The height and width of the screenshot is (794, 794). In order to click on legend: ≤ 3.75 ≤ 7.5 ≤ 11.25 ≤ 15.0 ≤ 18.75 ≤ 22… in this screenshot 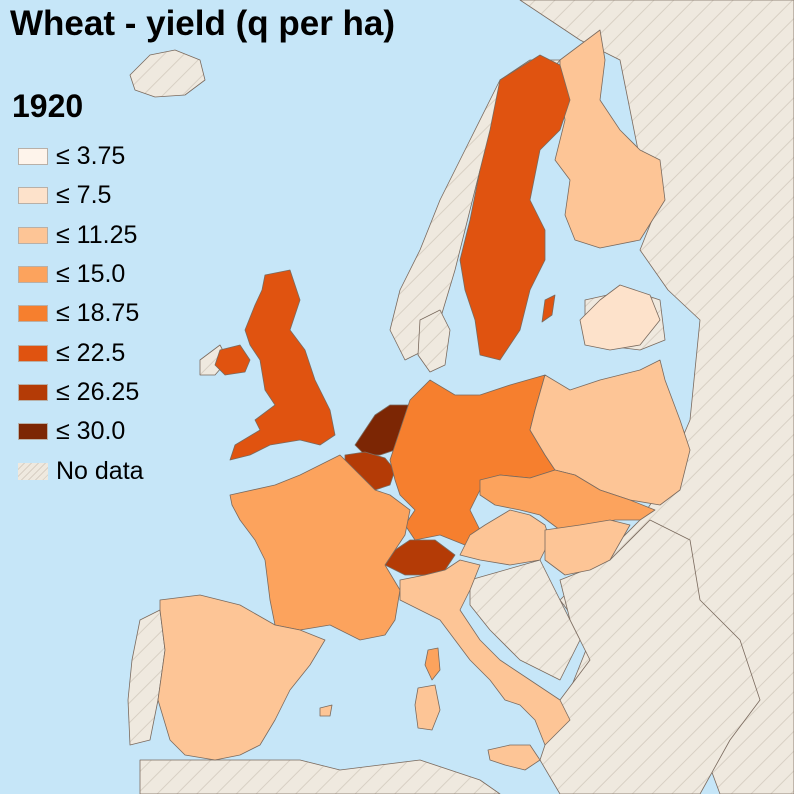, I will do `click(81, 314)`.